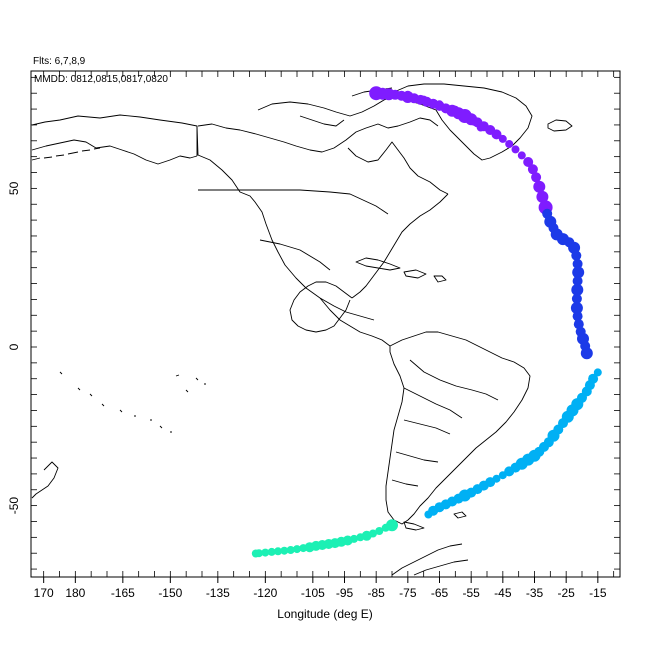  Describe the element at coordinates (313, 593) in the screenshot. I see `x-tick-label: -105` at that location.